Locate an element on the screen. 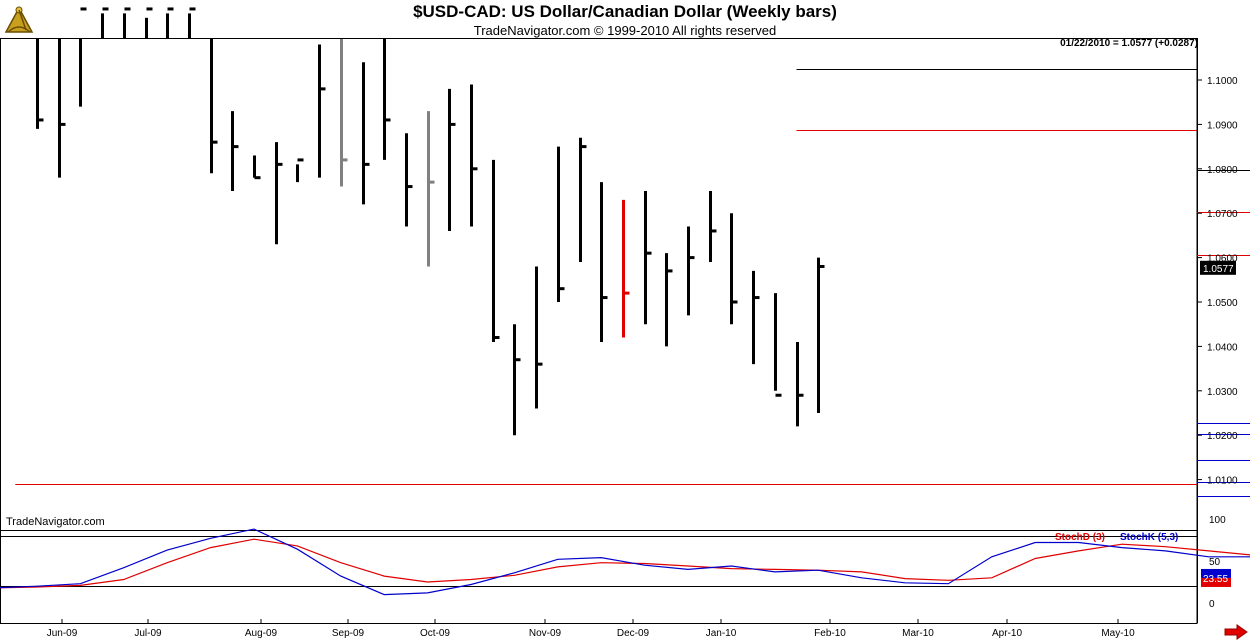  price-tick-label: 1.0700 is located at coordinates (1222, 214).